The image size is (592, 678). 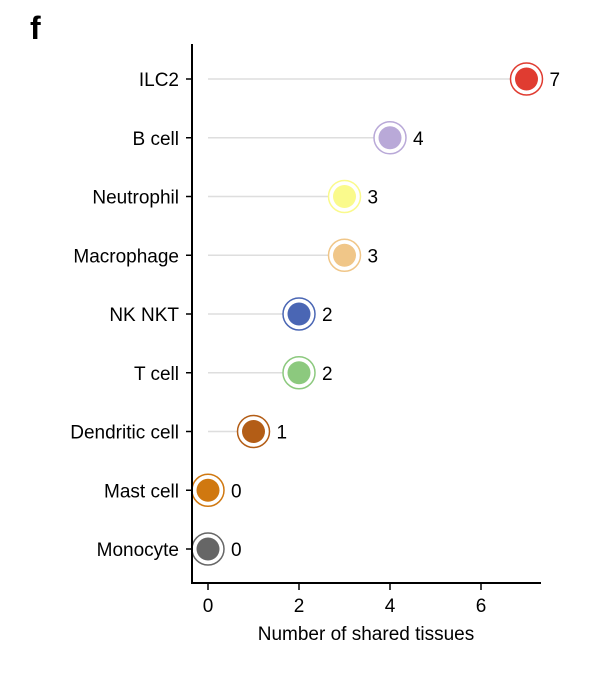 What do you see at coordinates (208, 606) in the screenshot?
I see `x-tick-label: 0` at bounding box center [208, 606].